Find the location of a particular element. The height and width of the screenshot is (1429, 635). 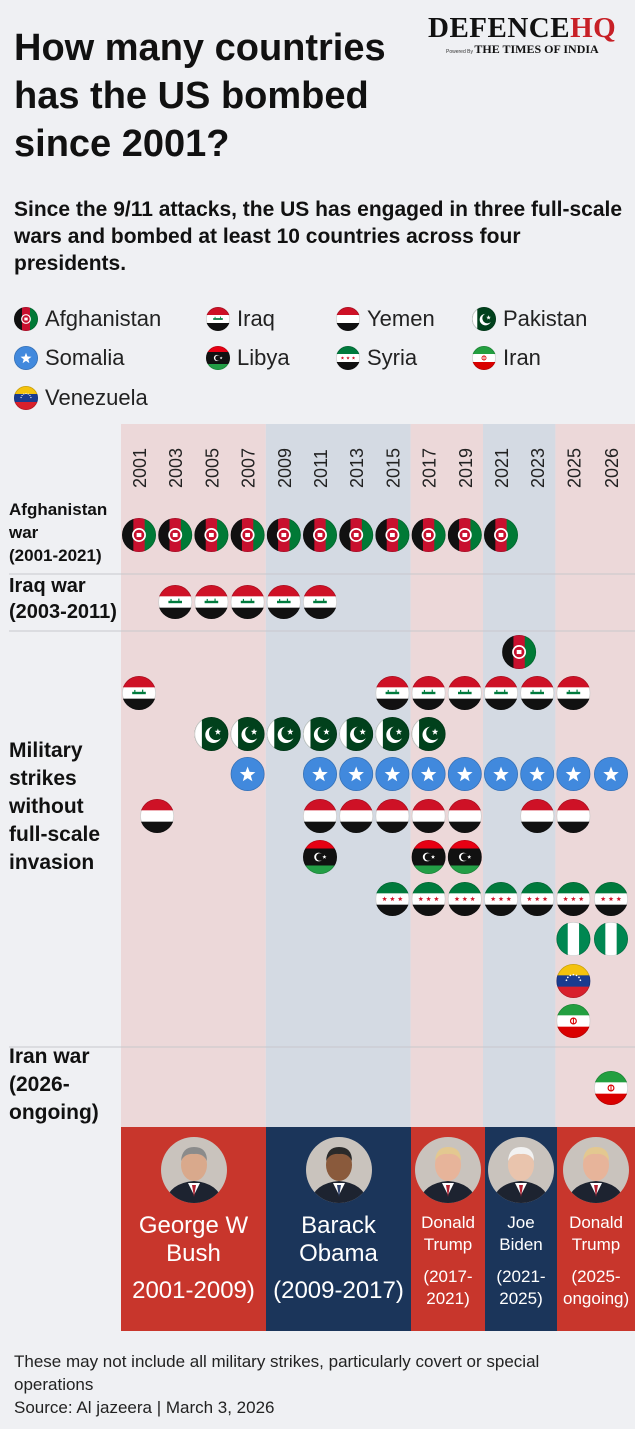

flag-mark-nigeria-2025 is located at coordinates (573, 939).